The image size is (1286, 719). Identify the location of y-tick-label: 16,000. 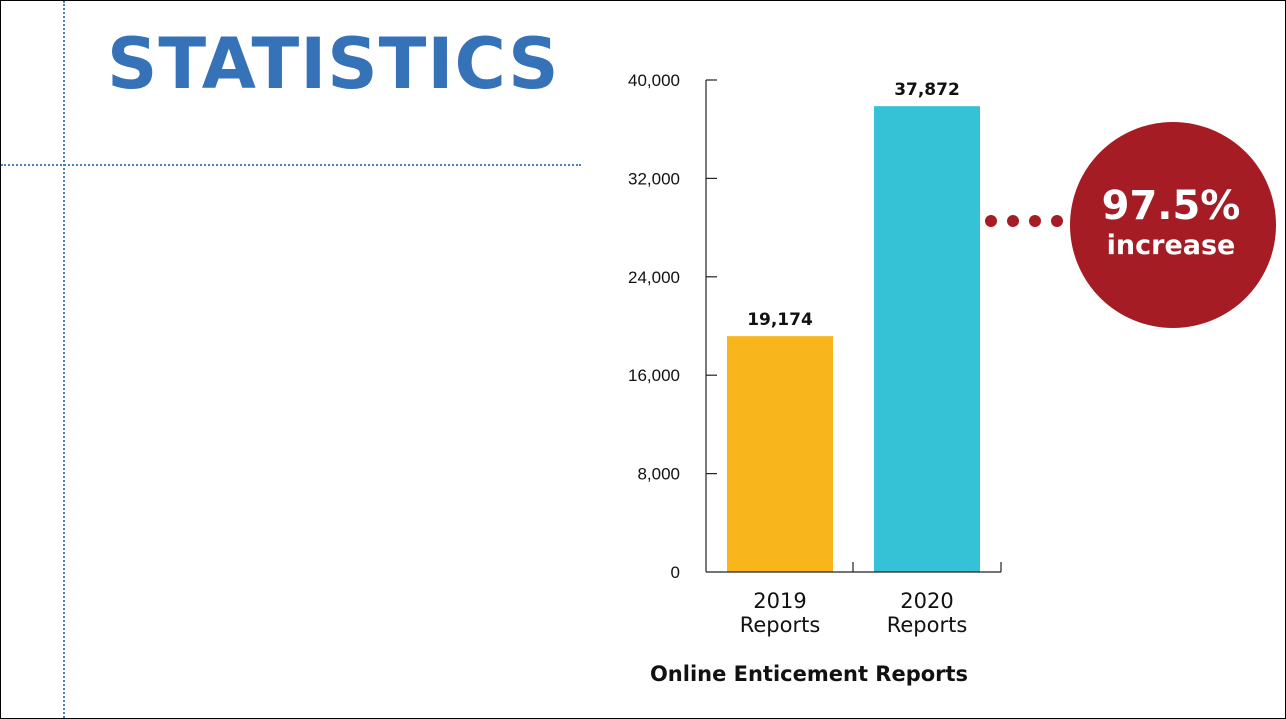
(654, 375).